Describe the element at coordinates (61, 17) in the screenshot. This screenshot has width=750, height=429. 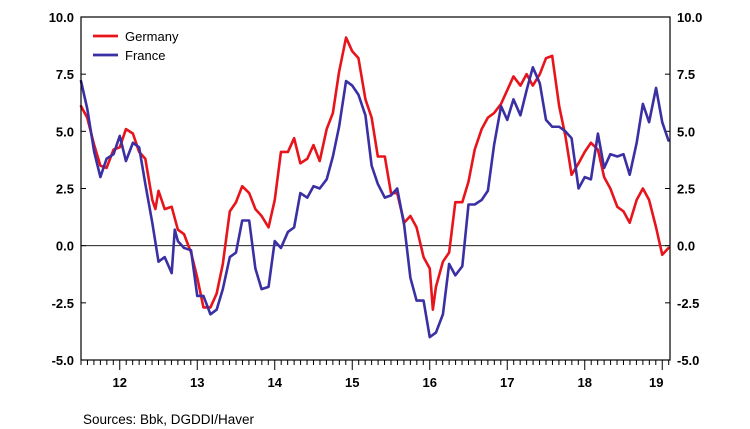
I see `y-tick-label-left: 10.0` at that location.